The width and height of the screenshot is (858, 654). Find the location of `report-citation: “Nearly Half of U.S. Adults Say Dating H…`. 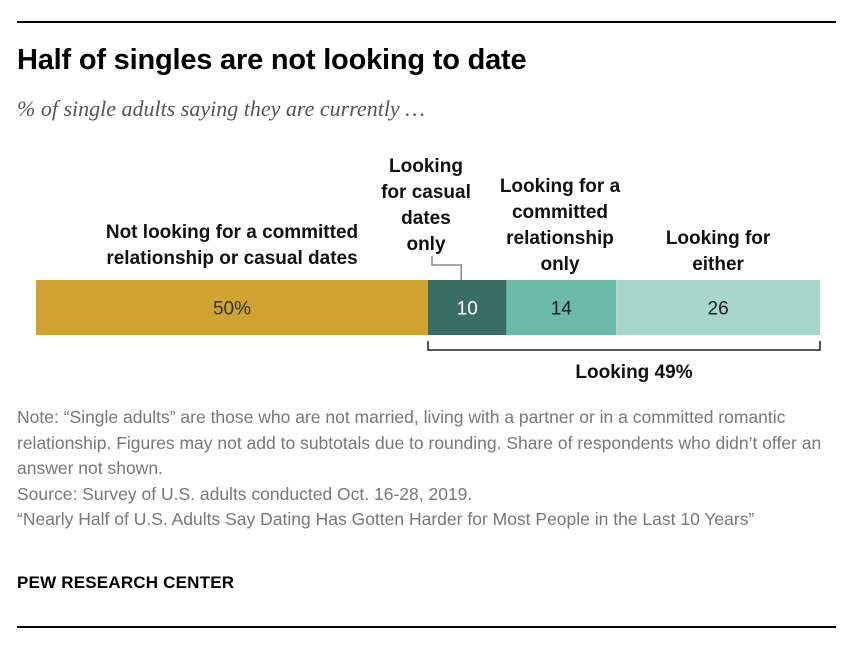

report-citation: “Nearly Half of U.S. Adults Say Dating H… is located at coordinates (386, 519).